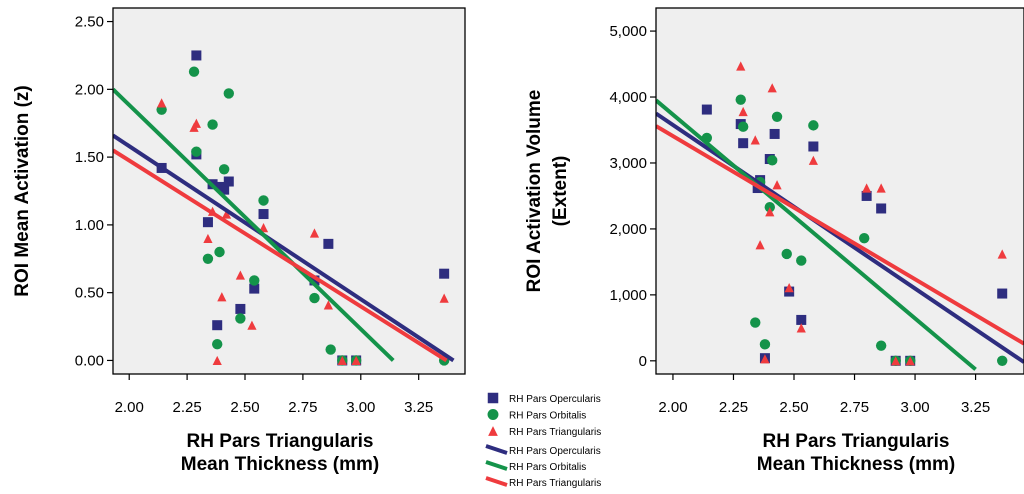 This screenshot has width=1024, height=494. What do you see at coordinates (628, 163) in the screenshot?
I see `y-tick-label: 3,000` at bounding box center [628, 163].